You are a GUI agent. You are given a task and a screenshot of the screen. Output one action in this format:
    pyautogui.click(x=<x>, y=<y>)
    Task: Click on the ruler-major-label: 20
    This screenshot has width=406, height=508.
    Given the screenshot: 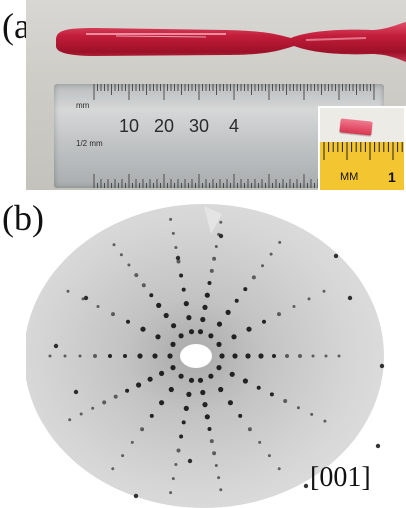 What is the action you would take?
    pyautogui.click(x=164, y=126)
    